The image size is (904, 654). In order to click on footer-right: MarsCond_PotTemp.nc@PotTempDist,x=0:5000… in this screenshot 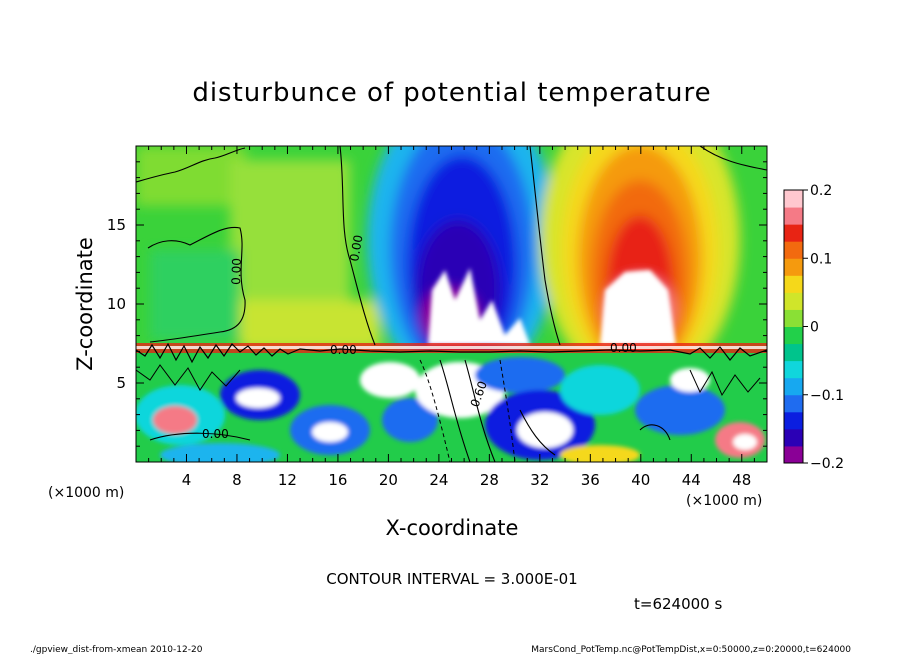, I will do `click(691, 649)`.